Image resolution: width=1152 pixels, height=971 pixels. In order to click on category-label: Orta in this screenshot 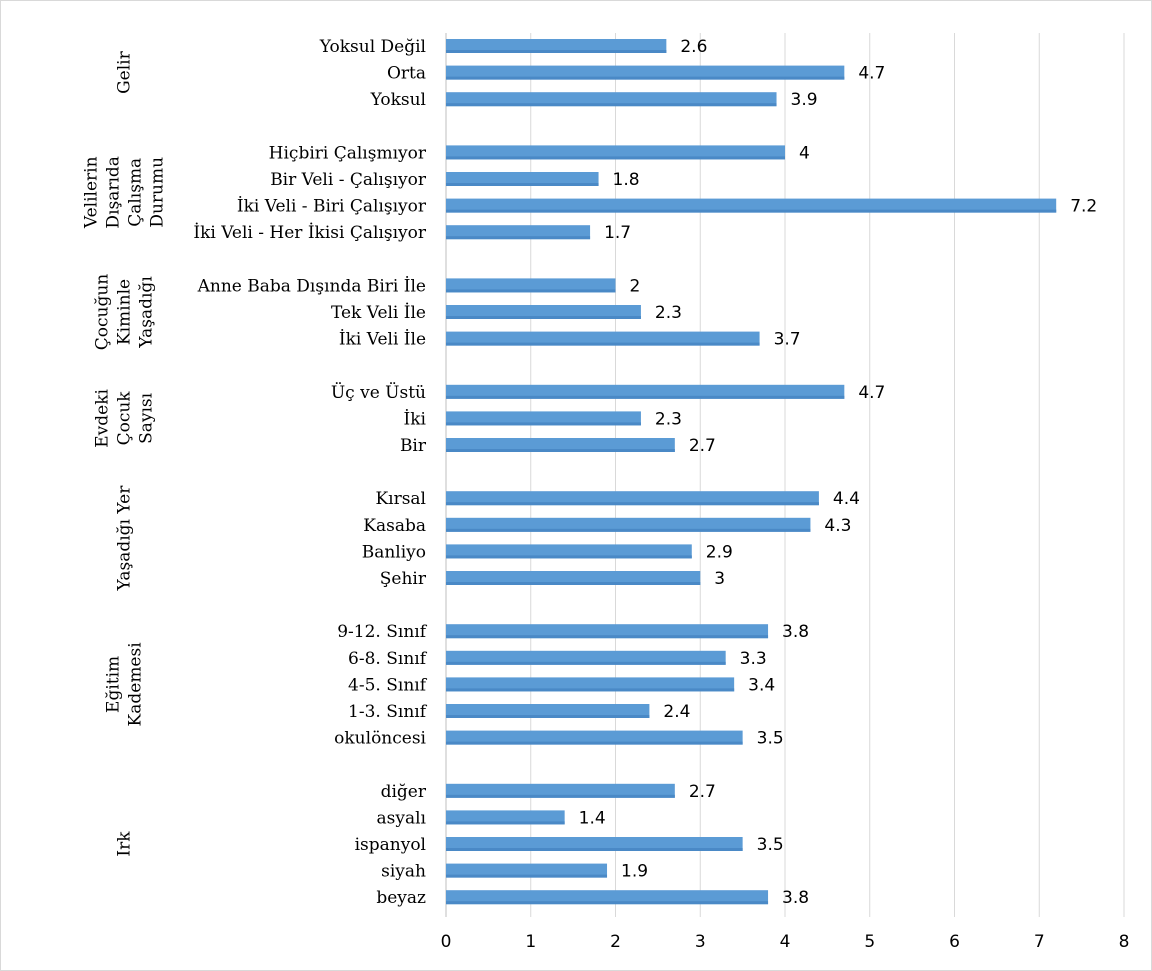, I will do `click(406, 74)`.